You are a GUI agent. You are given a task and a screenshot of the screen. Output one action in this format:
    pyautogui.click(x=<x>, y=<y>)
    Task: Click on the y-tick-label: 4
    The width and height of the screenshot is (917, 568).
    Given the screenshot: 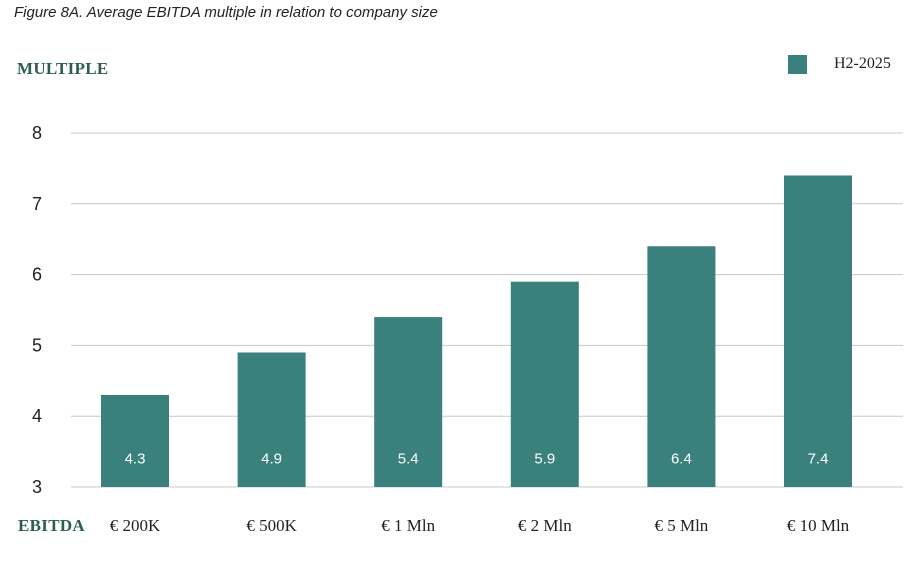 What is the action you would take?
    pyautogui.click(x=37, y=416)
    